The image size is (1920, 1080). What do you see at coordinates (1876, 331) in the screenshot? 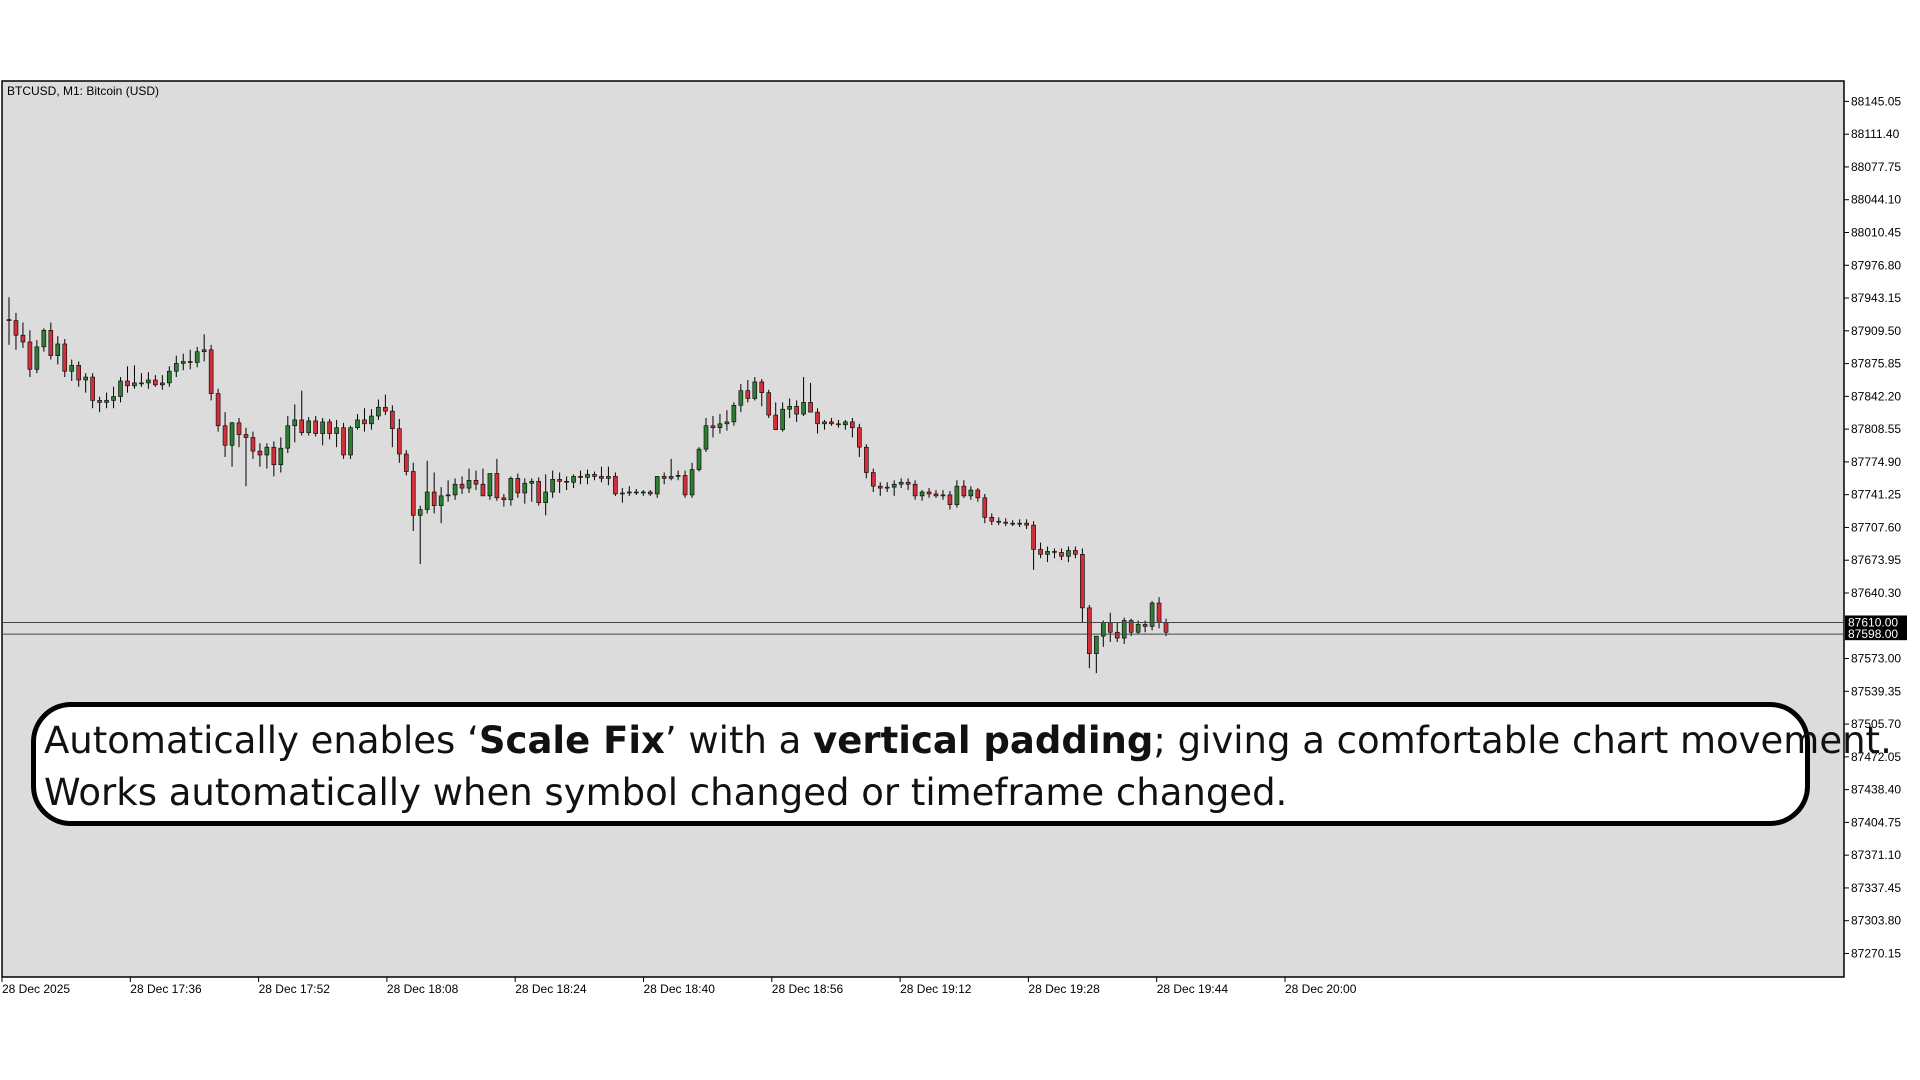
I see `y-tick-label: 87909.50` at bounding box center [1876, 331].